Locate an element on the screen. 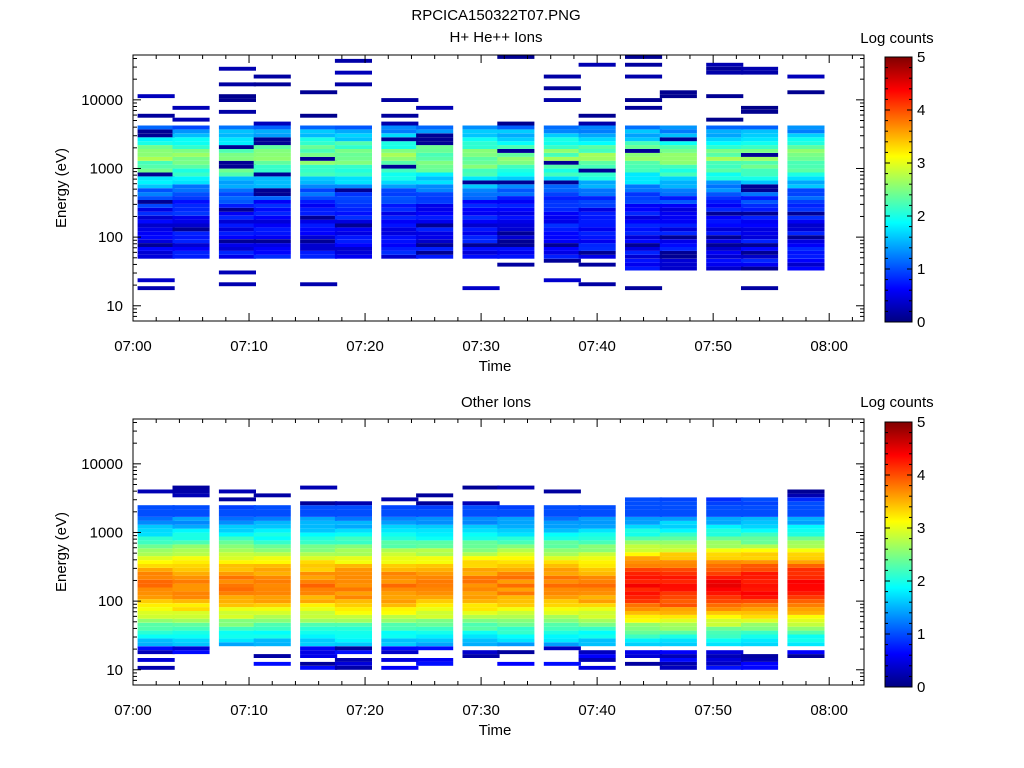 The image size is (1024, 768). colorbar-tick-label: 5 is located at coordinates (921, 57).